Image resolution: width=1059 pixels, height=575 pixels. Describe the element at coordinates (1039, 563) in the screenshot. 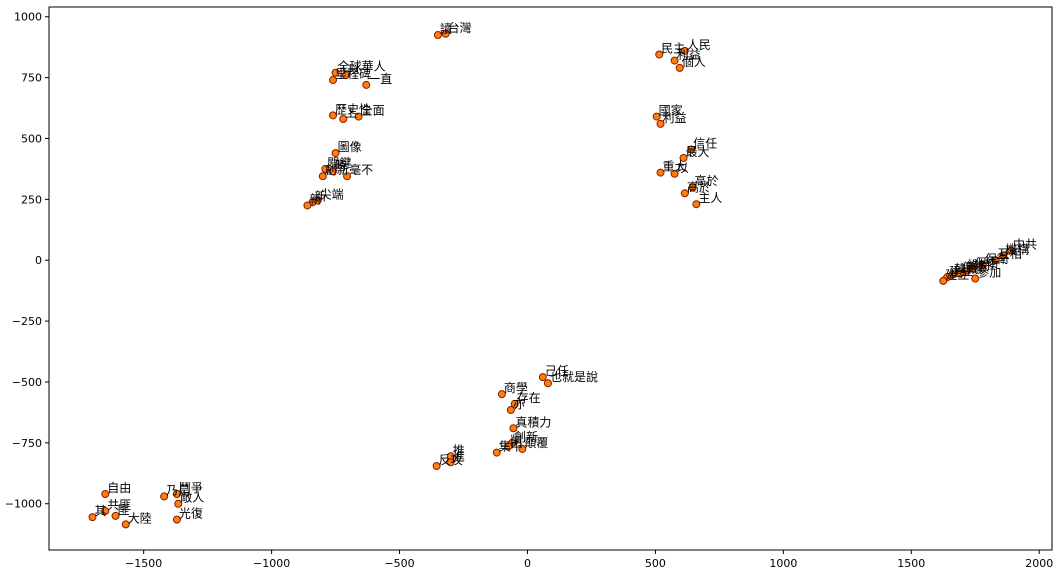

I see `x-tick-label: 2000` at that location.